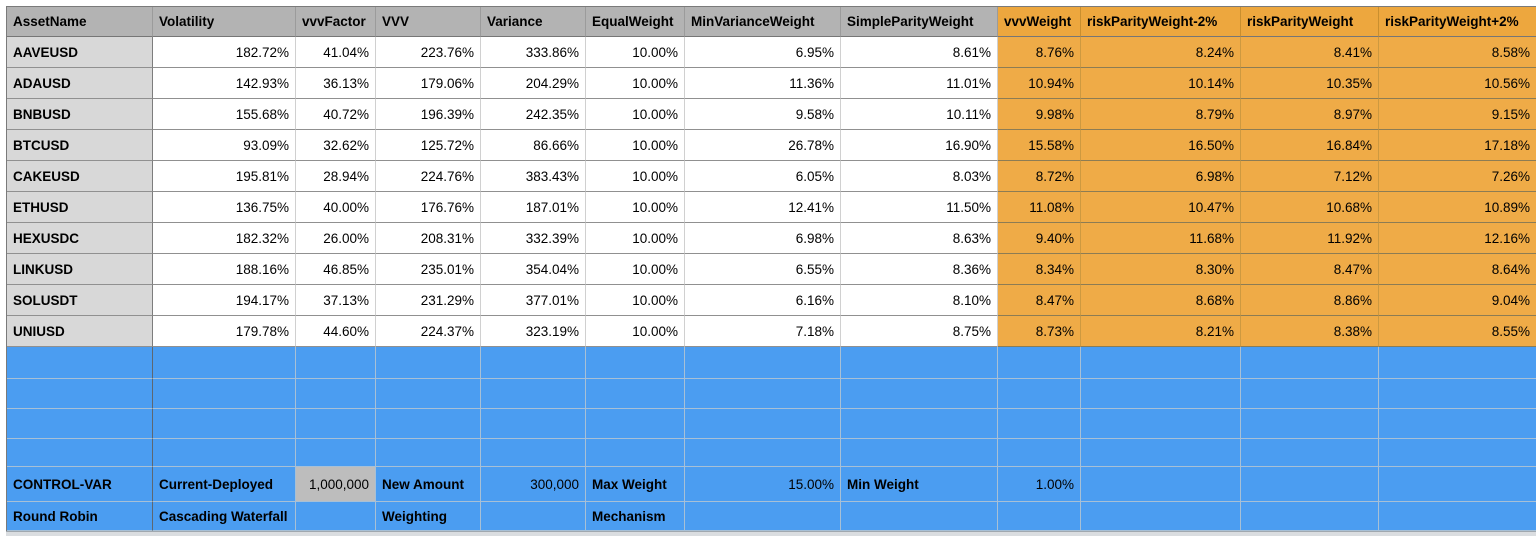  I want to click on column-header-7: SimpleParityWeight, so click(919, 22).